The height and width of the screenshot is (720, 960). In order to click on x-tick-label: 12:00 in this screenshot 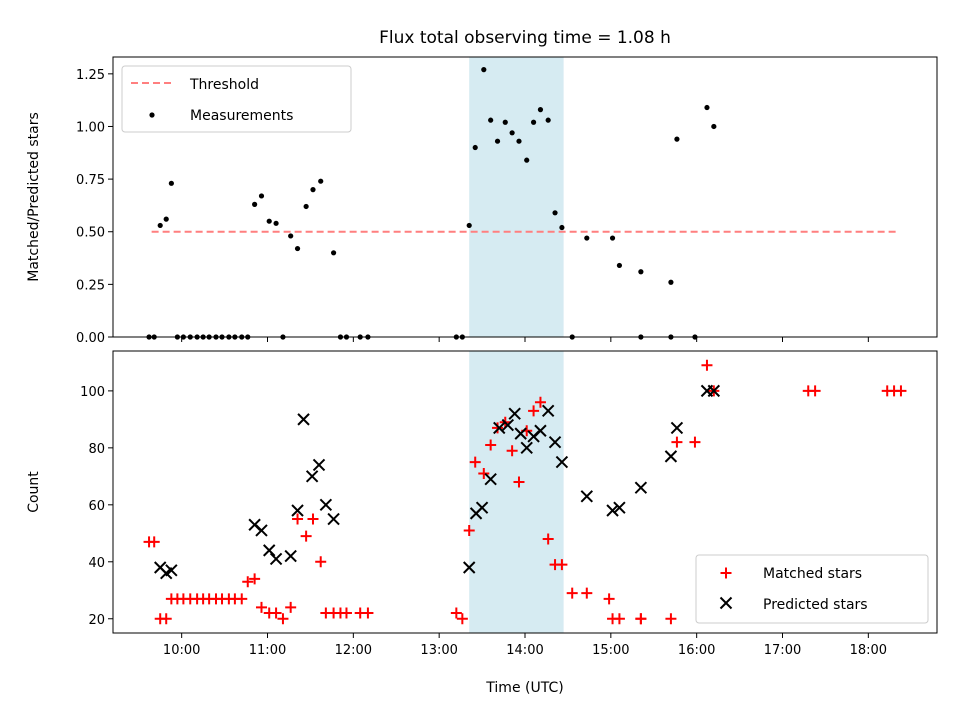, I will do `click(353, 650)`.